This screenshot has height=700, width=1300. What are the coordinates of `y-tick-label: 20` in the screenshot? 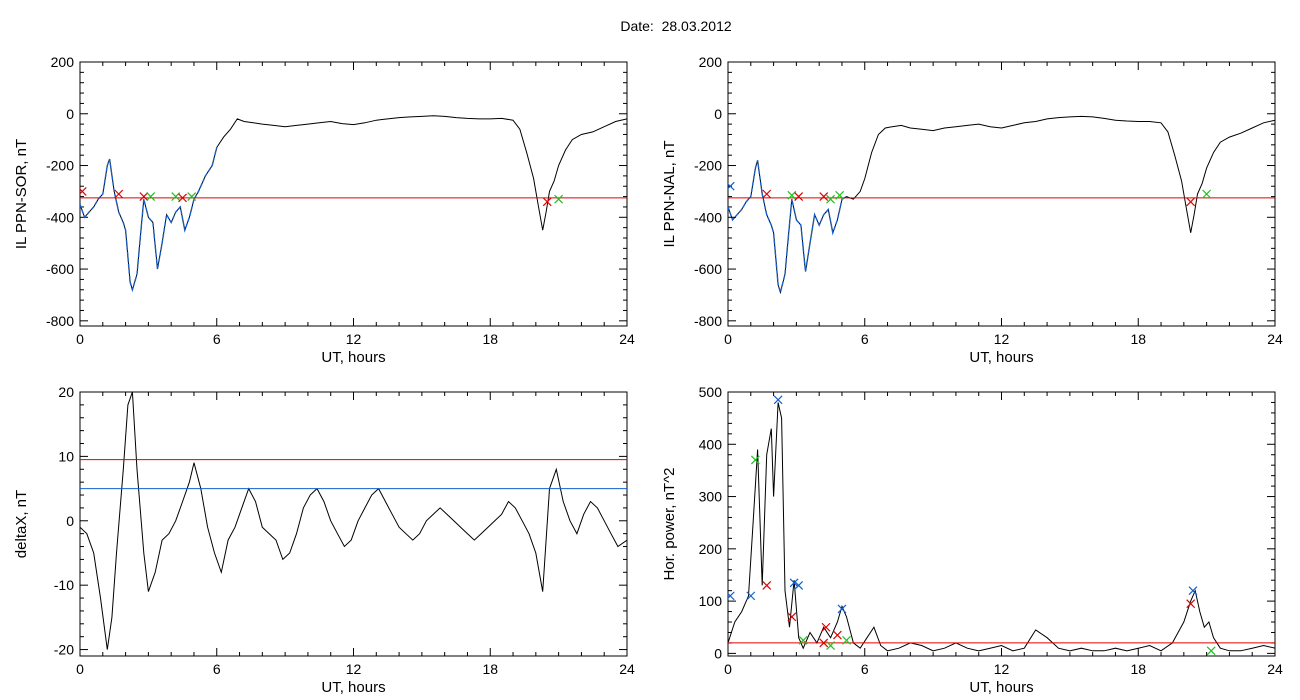 It's located at (66, 392).